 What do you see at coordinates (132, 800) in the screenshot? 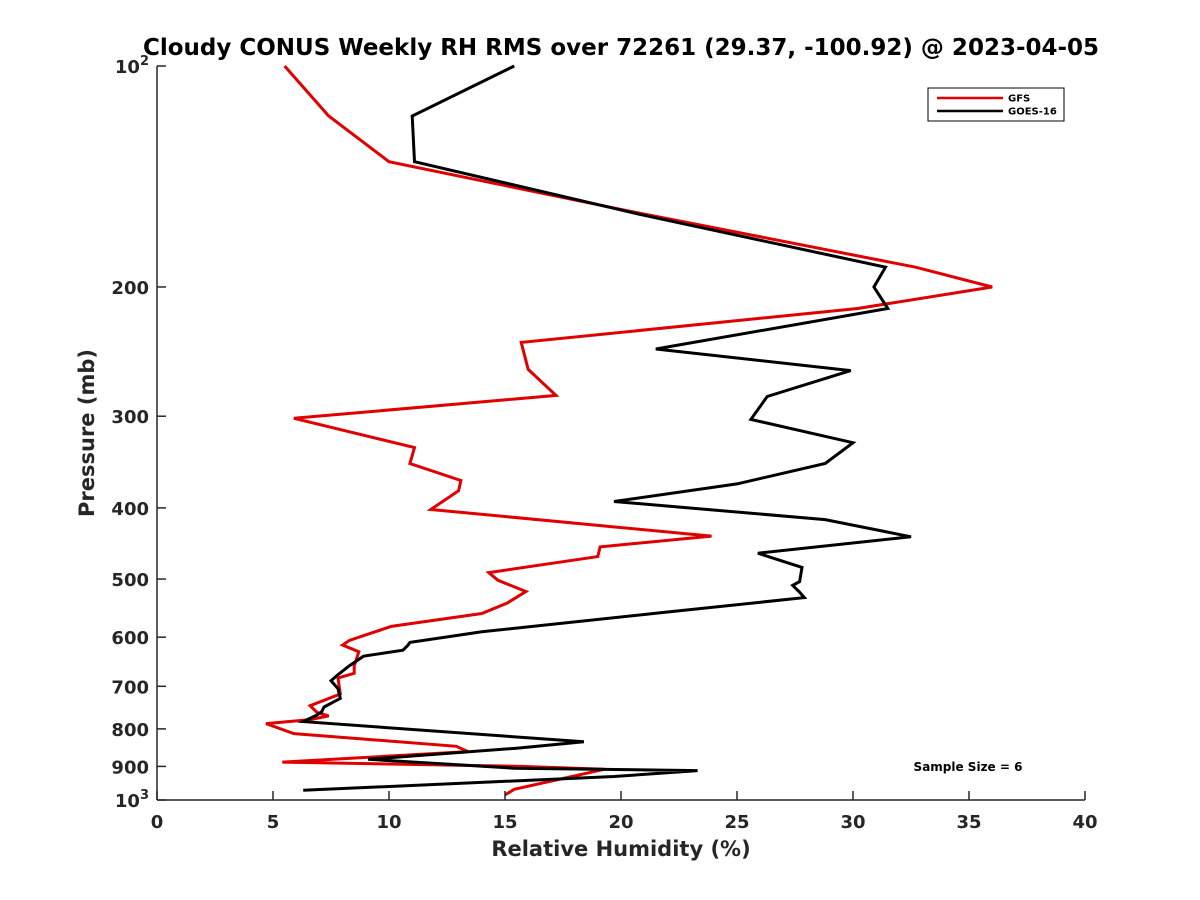
I see `y-tick-label: 10³` at bounding box center [132, 800].